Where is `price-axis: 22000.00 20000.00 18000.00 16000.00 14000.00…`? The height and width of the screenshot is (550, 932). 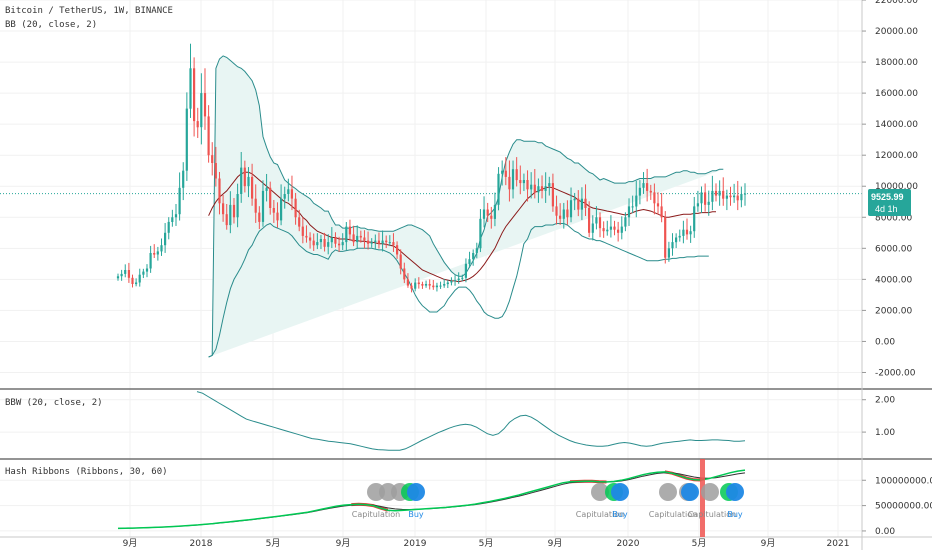
price-axis: 22000.00 20000.00 18000.00 16000.00 14000.00… is located at coordinates (896, 275).